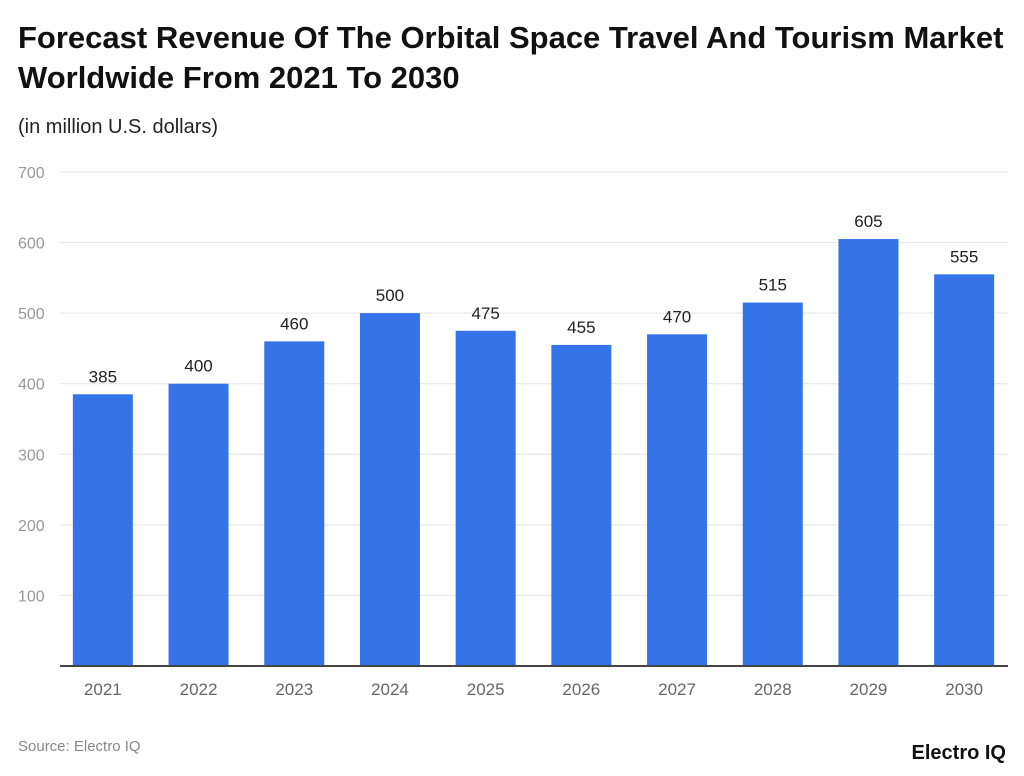 Image resolution: width=1024 pixels, height=776 pixels. I want to click on bar-2023, so click(294, 503).